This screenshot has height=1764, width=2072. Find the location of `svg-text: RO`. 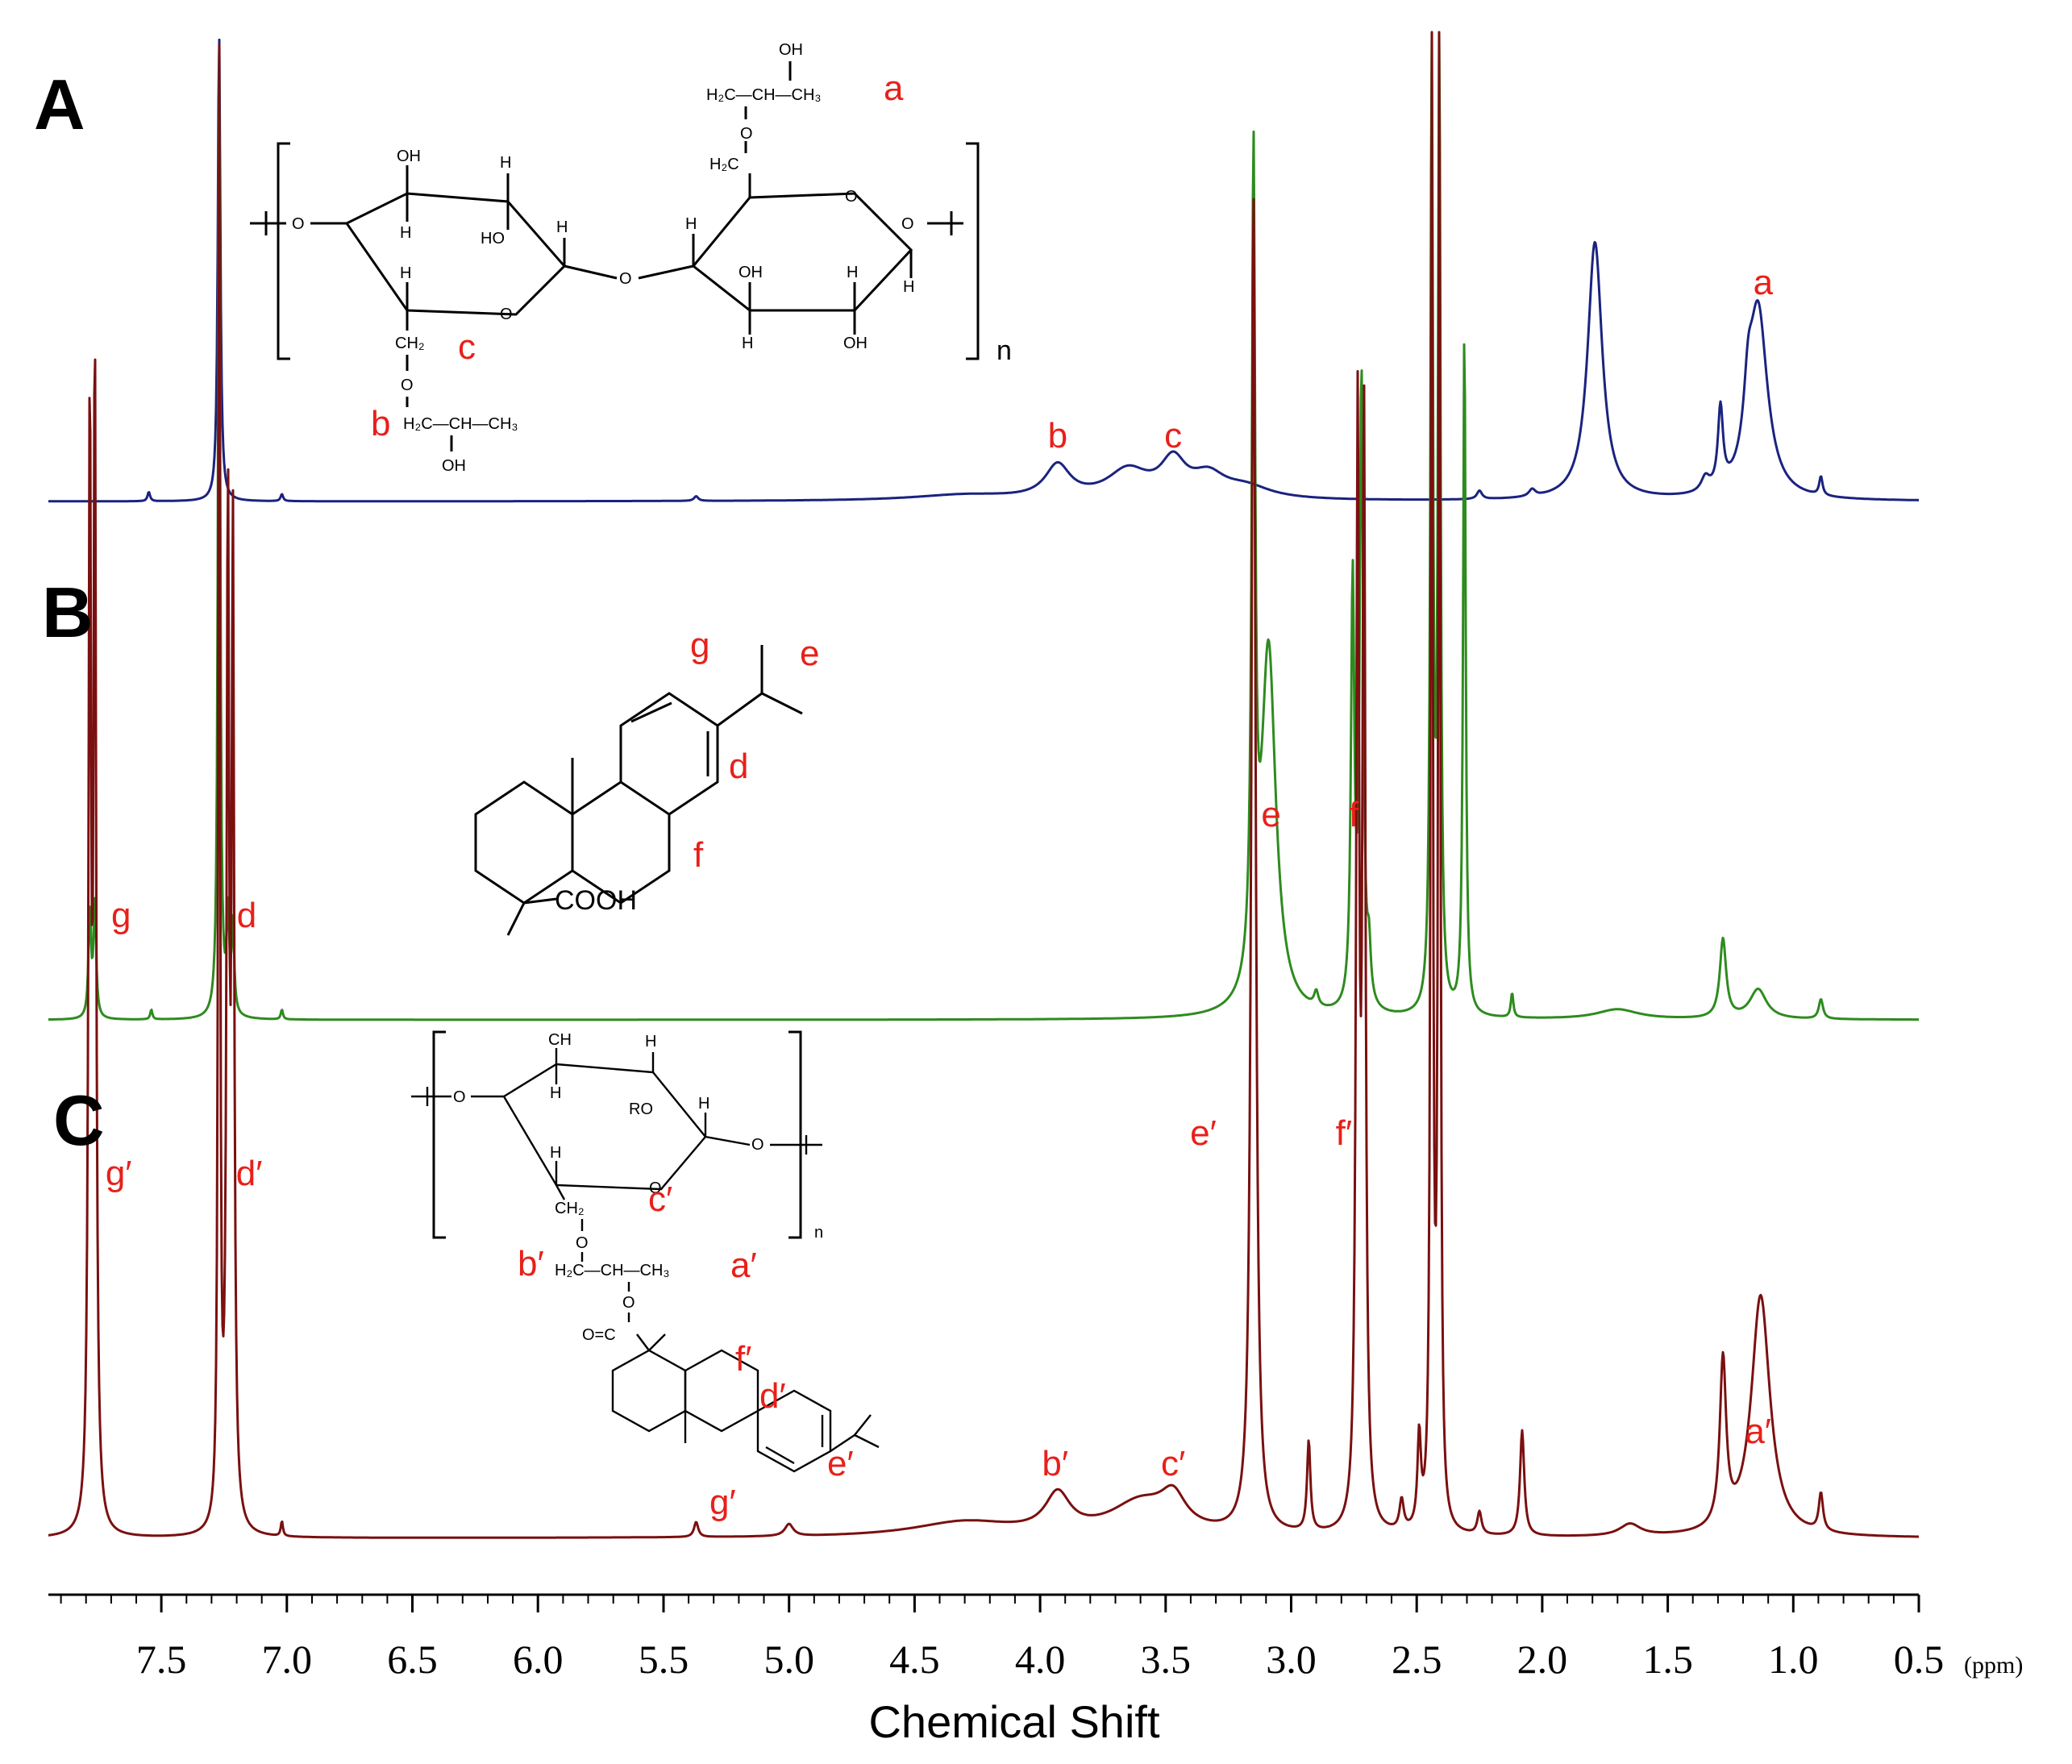

svg-text: RO is located at coordinates (641, 1109).